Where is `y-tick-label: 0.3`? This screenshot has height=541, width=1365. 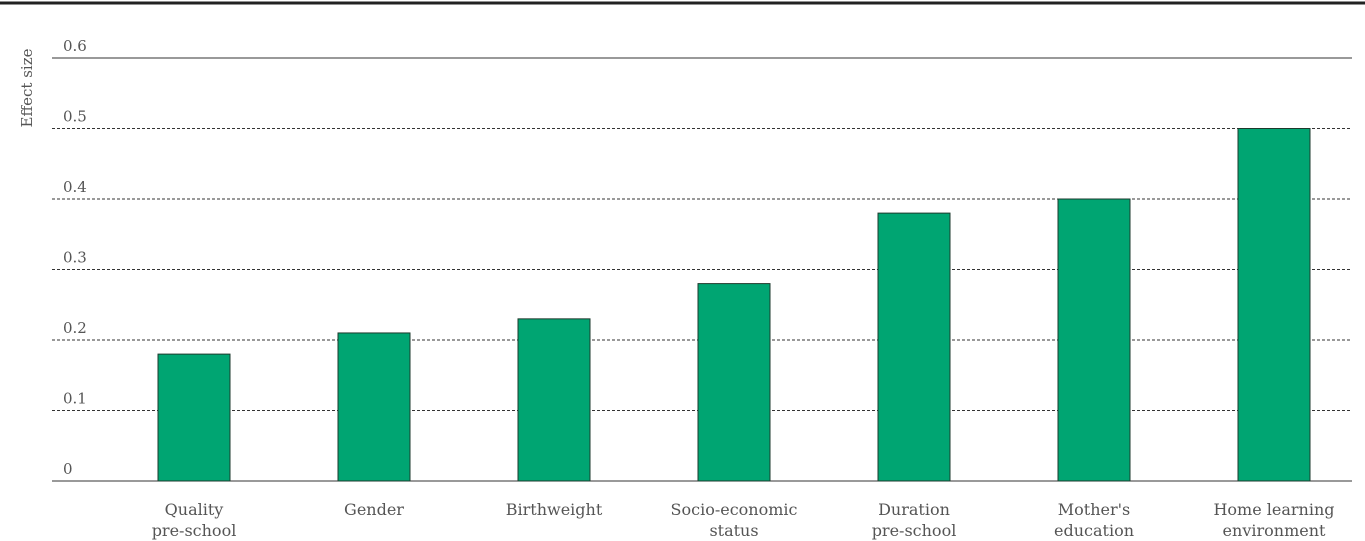 y-tick-label: 0.3 is located at coordinates (75, 258).